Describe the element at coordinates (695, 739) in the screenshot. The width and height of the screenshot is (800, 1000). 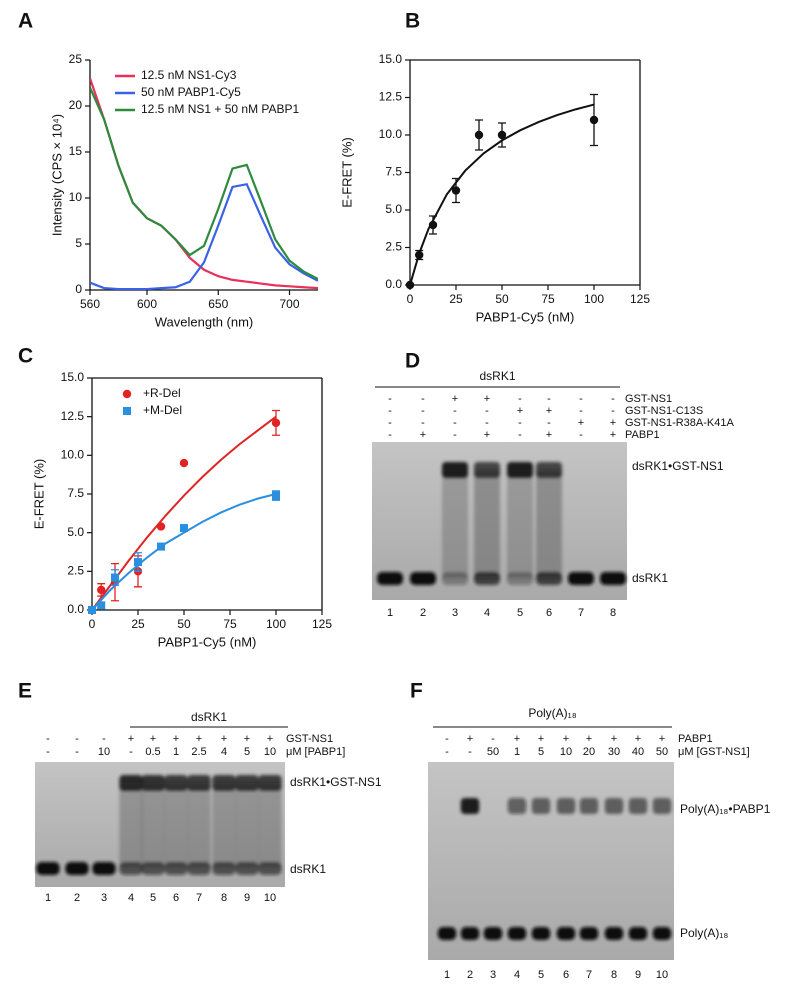
I see `row-label: PABP1` at that location.